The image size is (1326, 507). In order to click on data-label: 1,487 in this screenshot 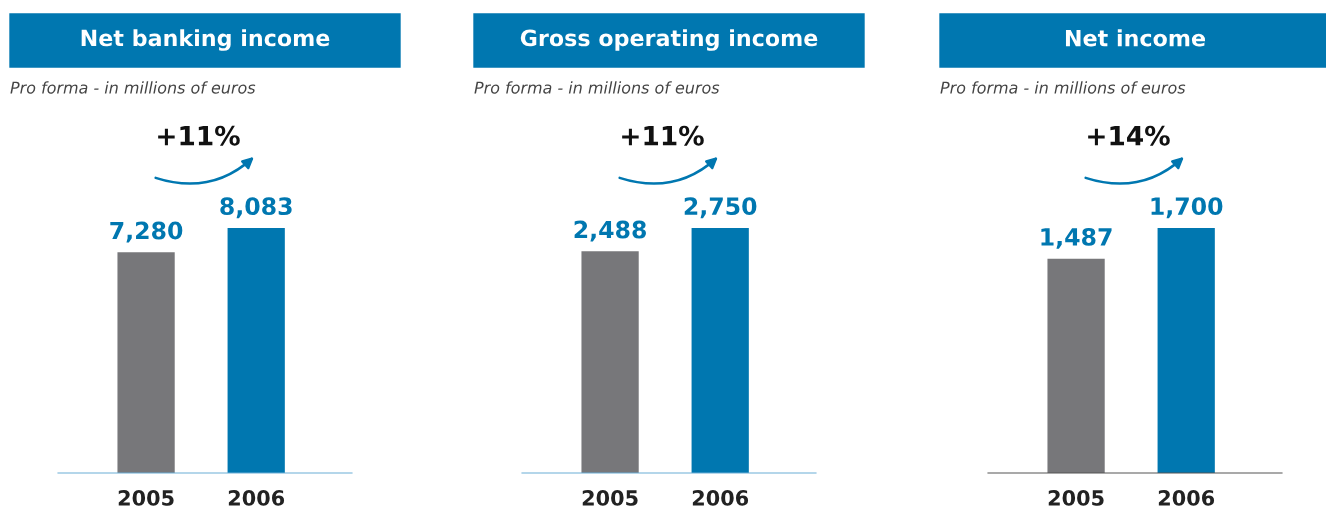, I will do `click(1076, 238)`.